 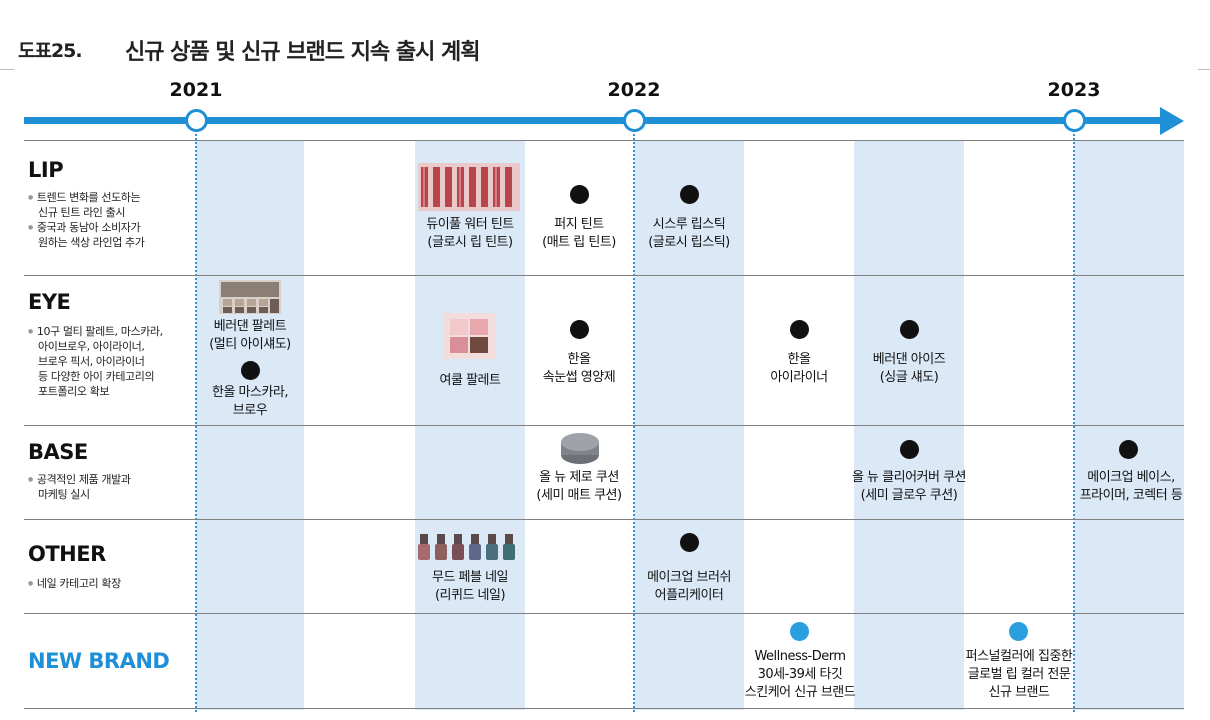 What do you see at coordinates (800, 674) in the screenshot?
I see `item-brand-1: Wellness-Derm 30세-39세 타깃 스킨케어 신규 브랜드` at bounding box center [800, 674].